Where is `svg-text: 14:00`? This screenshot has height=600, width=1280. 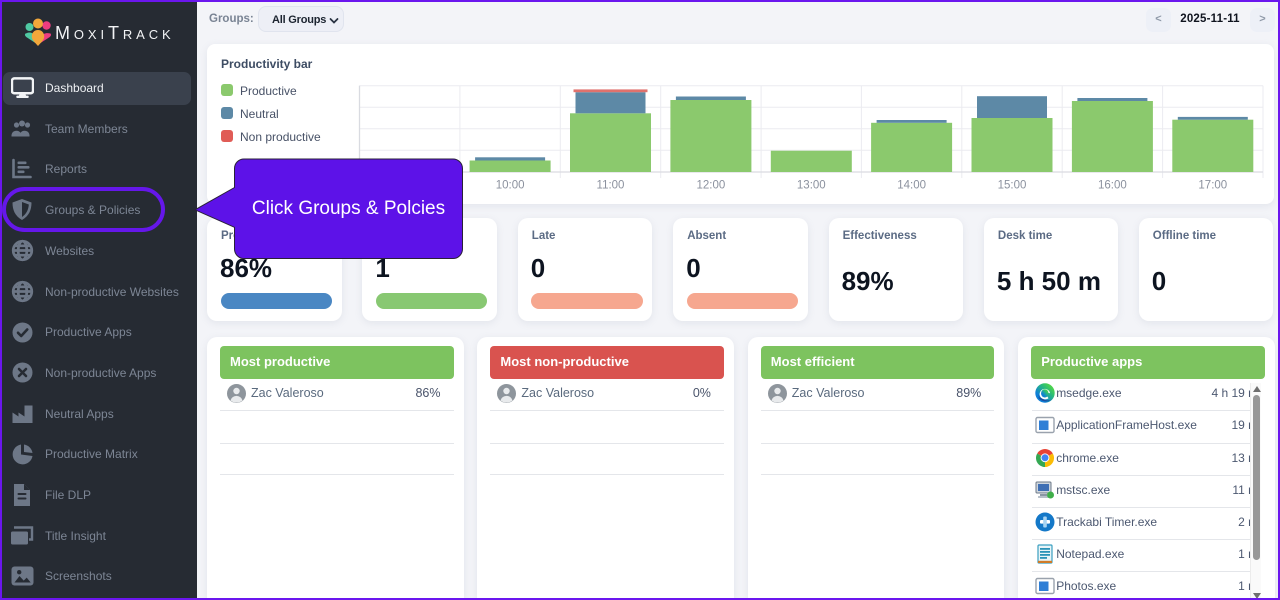
svg-text: 14:00 is located at coordinates (911, 186).